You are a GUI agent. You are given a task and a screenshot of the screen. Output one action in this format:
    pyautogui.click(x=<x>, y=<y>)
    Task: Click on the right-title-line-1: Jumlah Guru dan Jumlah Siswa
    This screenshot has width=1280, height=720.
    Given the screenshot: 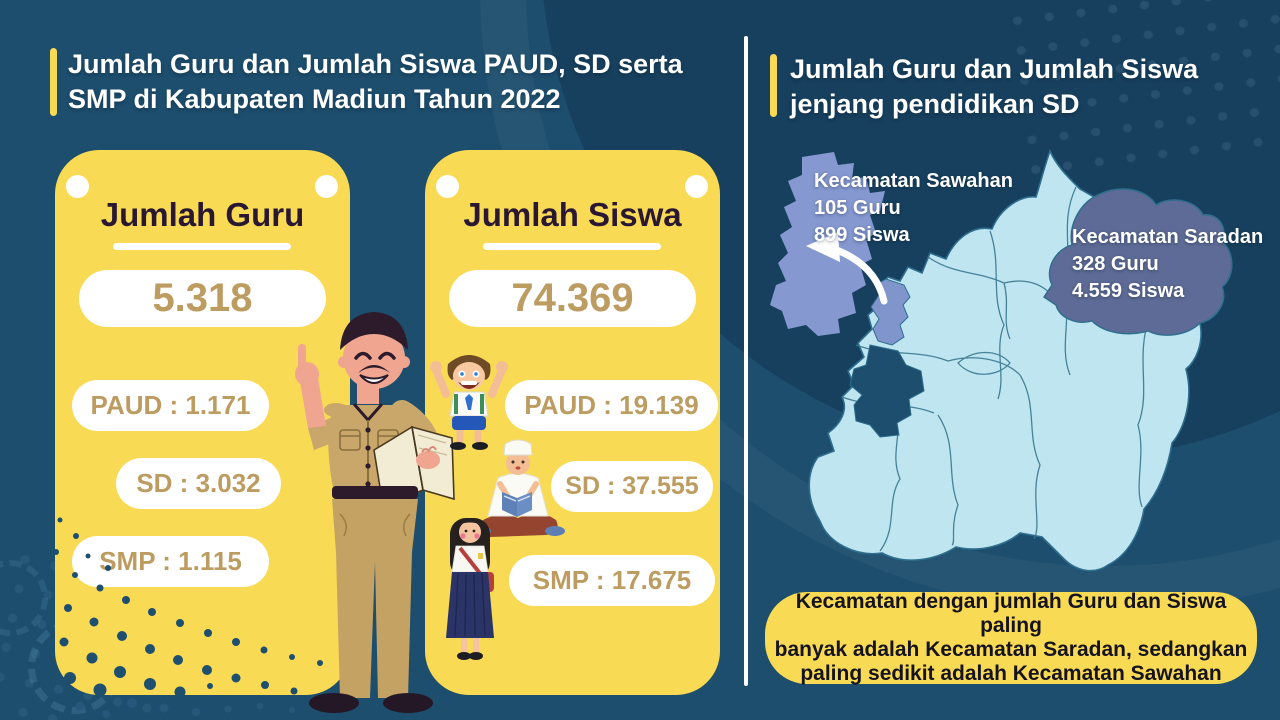 What is the action you would take?
    pyautogui.click(x=994, y=69)
    